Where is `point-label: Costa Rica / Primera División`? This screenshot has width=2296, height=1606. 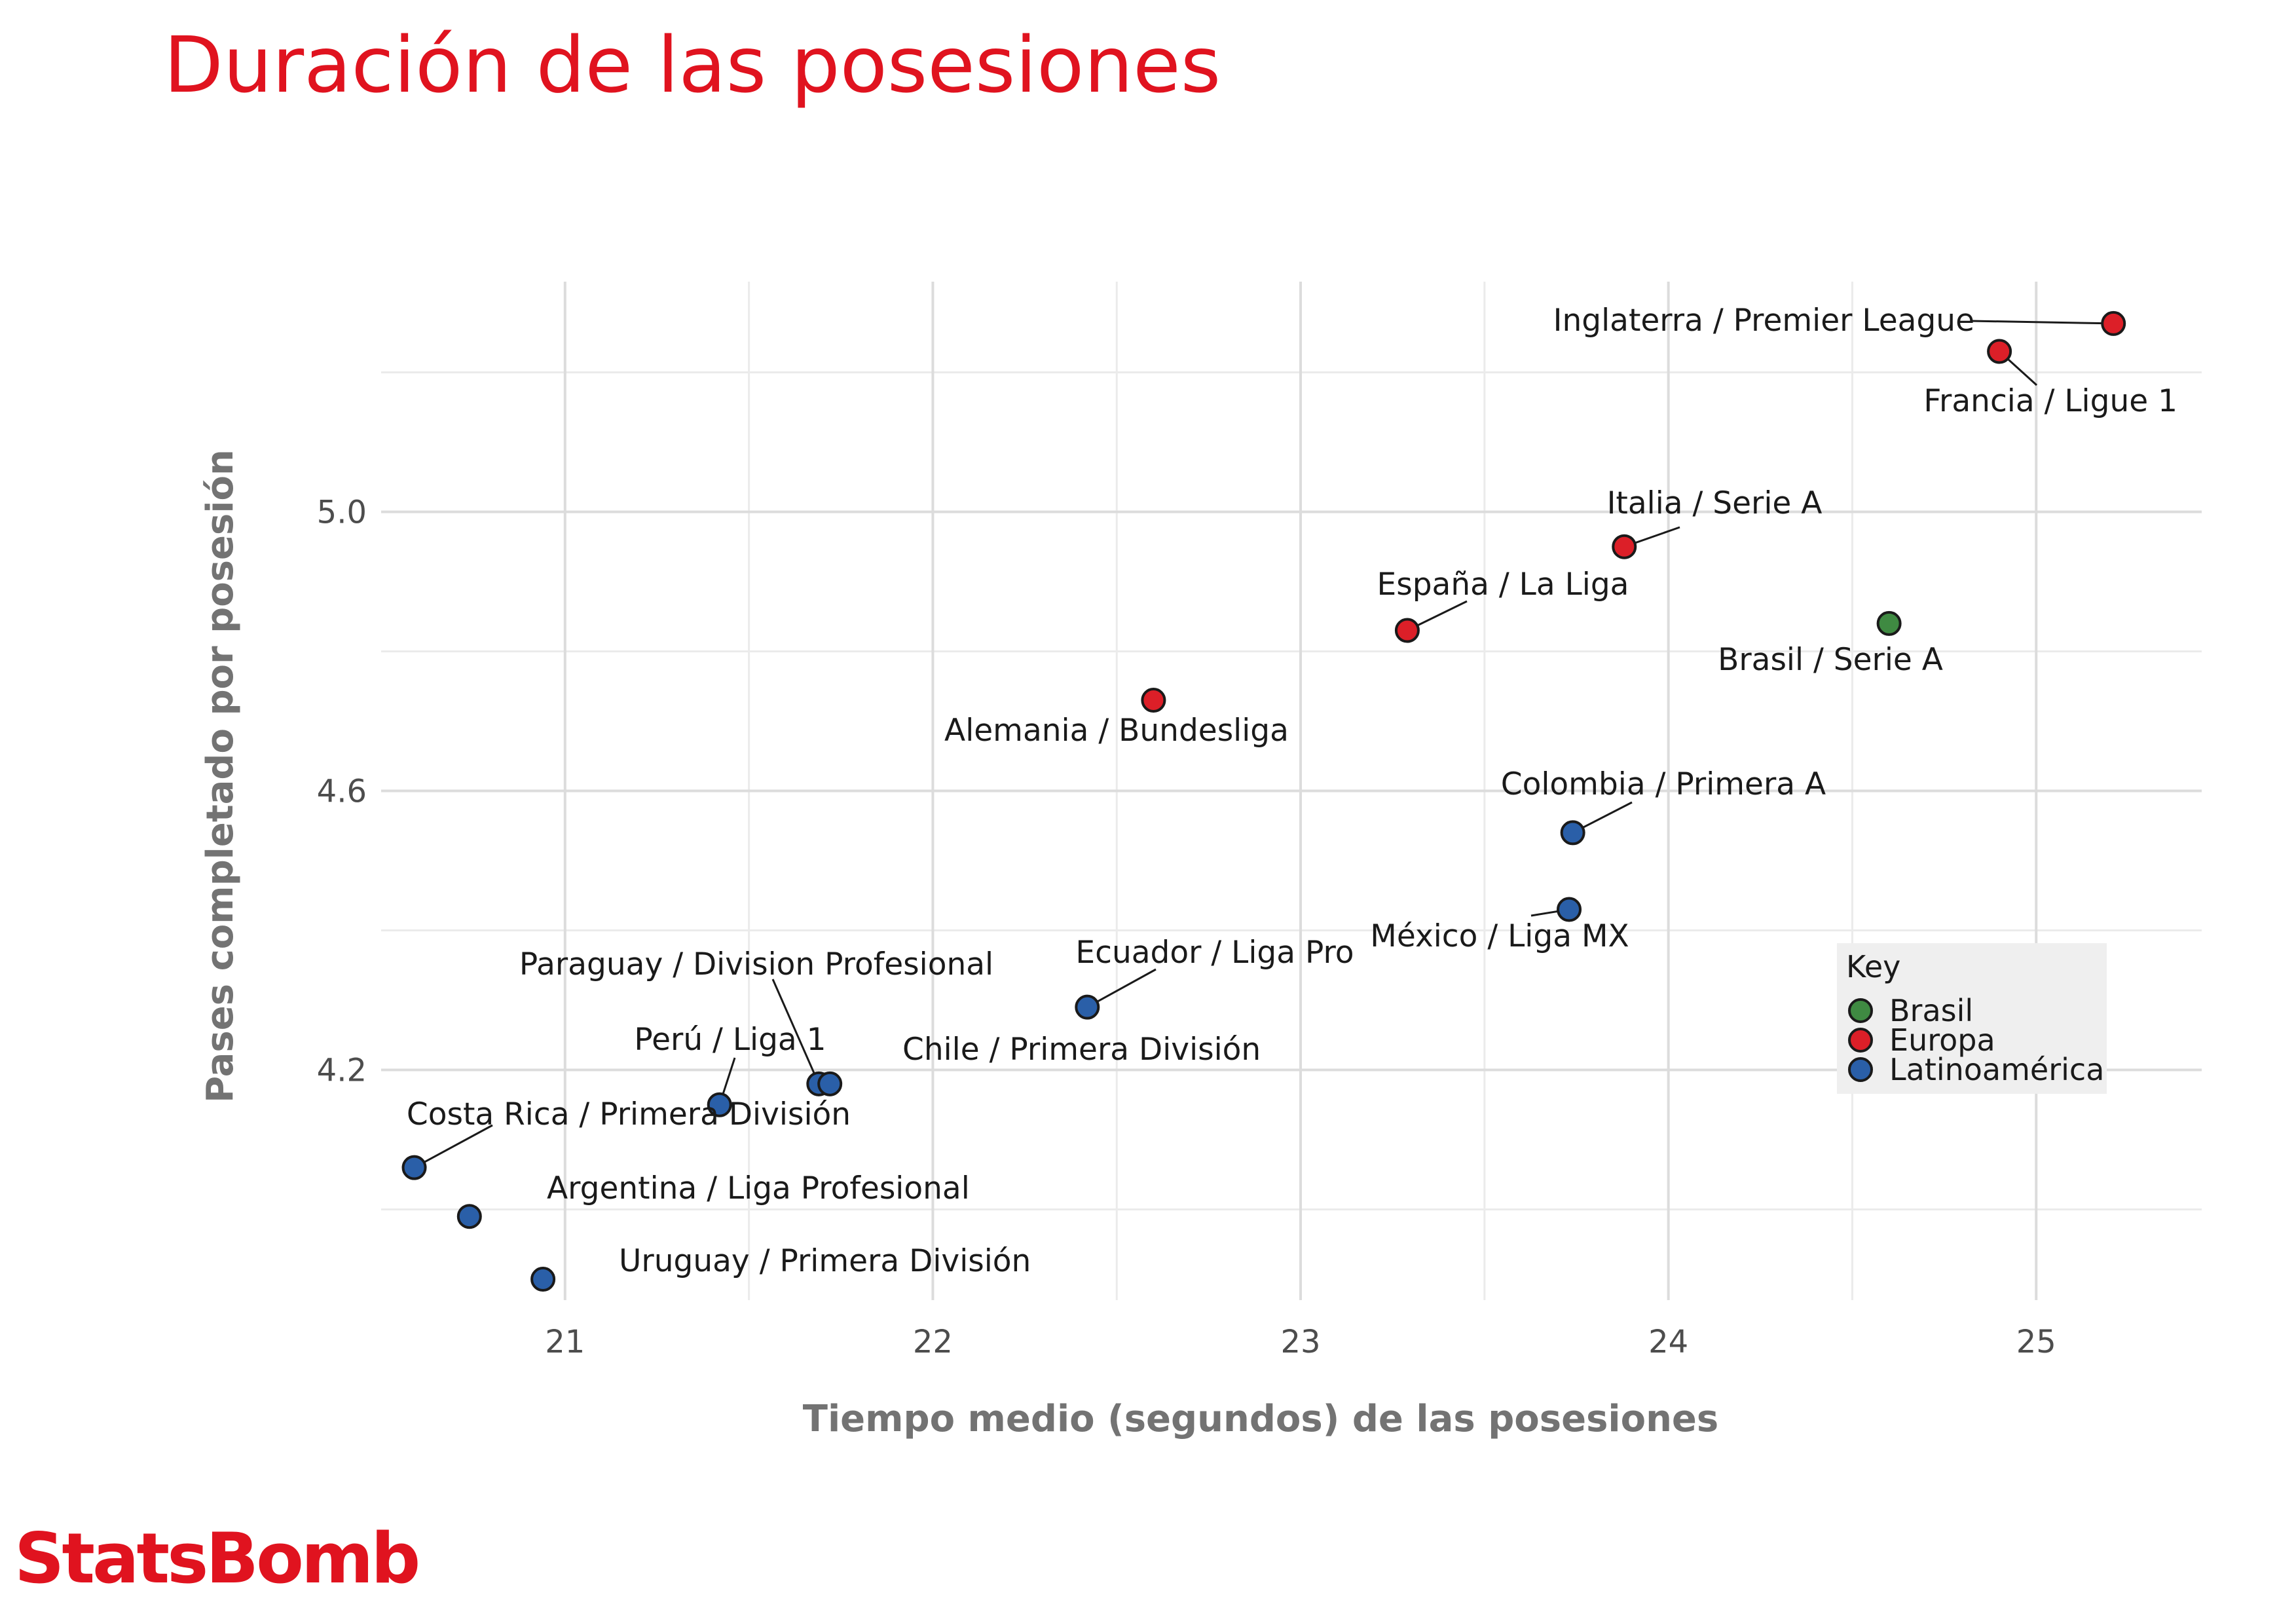 point-label: Costa Rica / Primera División is located at coordinates (629, 1114).